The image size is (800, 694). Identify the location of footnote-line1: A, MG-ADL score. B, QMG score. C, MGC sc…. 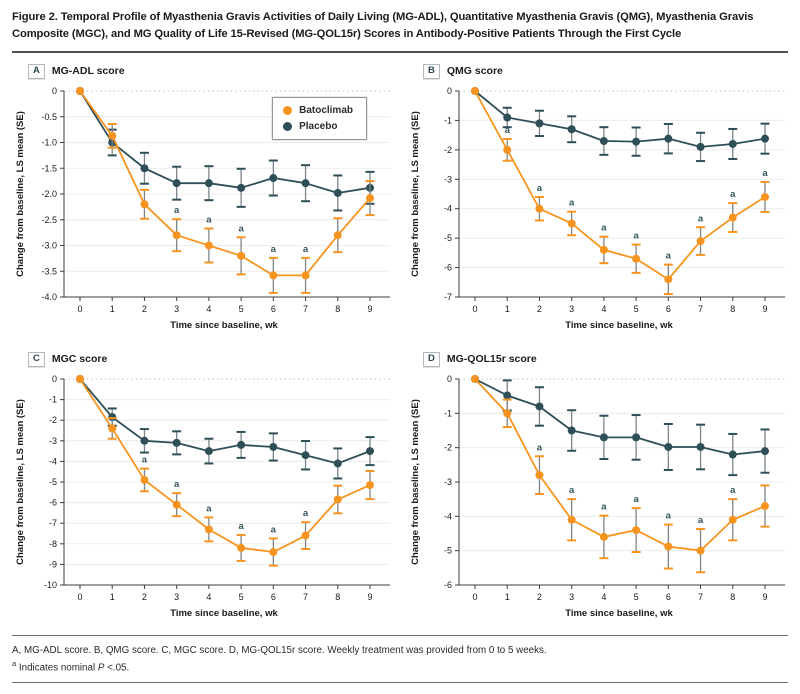
(279, 650).